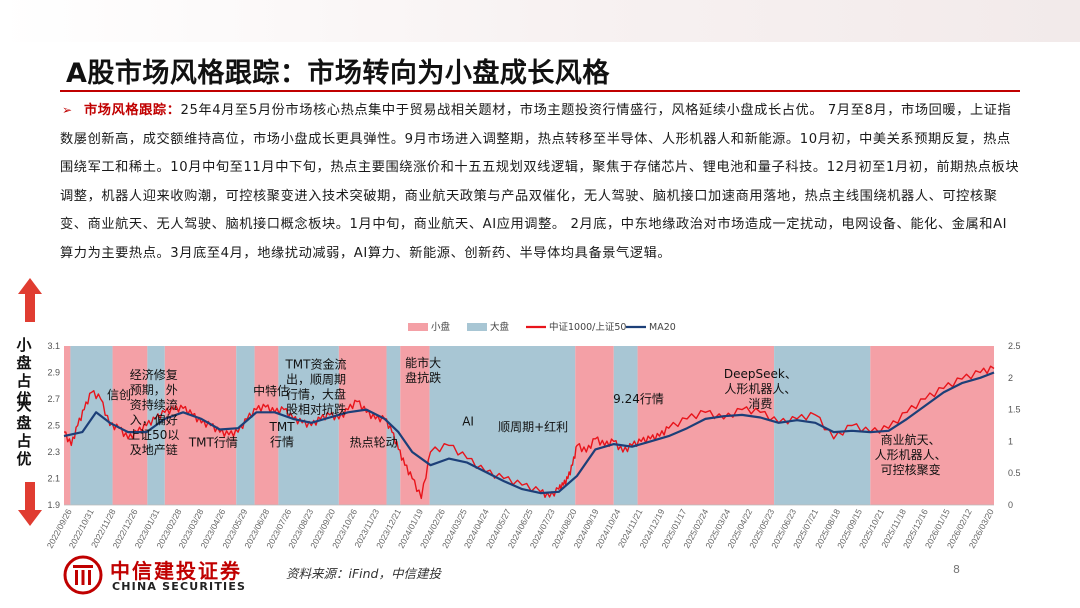  I want to click on logo-chinese-name: 中信建投证券, so click(176, 571).